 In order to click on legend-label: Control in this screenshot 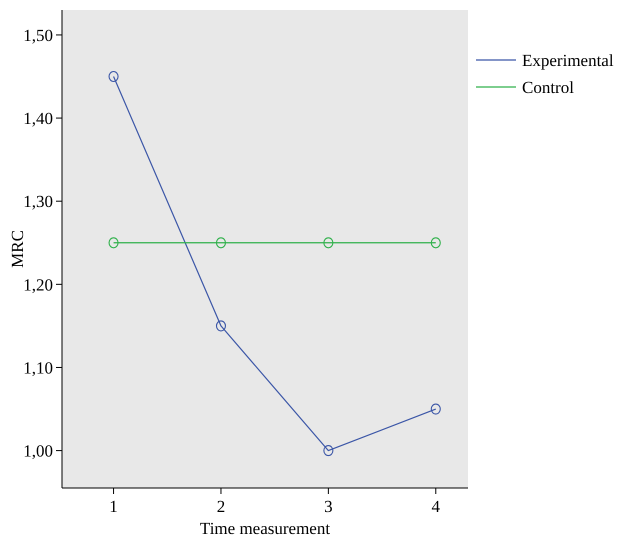, I will do `click(548, 87)`.